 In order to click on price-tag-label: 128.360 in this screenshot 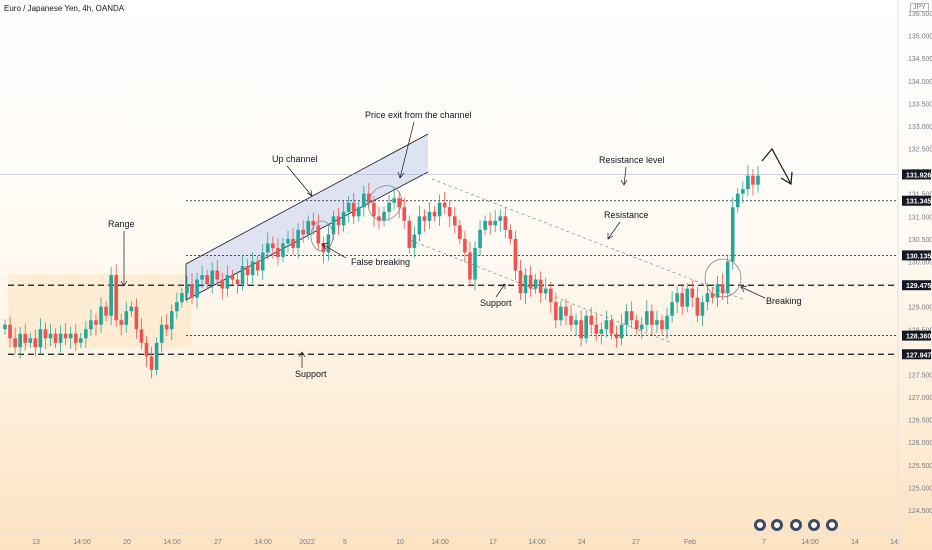, I will do `click(918, 337)`.